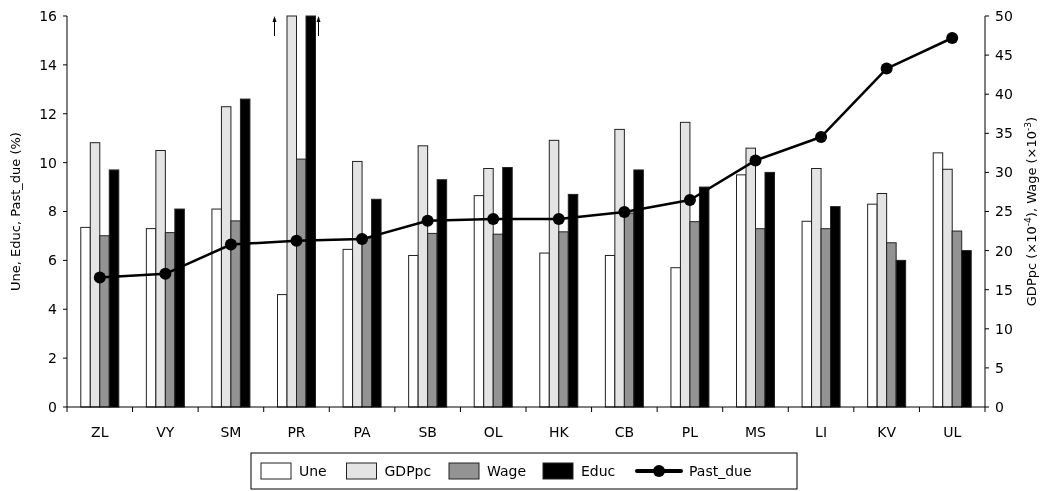 The width and height of the screenshot is (1048, 491). I want to click on y-tick-label: 10, so click(48, 162).